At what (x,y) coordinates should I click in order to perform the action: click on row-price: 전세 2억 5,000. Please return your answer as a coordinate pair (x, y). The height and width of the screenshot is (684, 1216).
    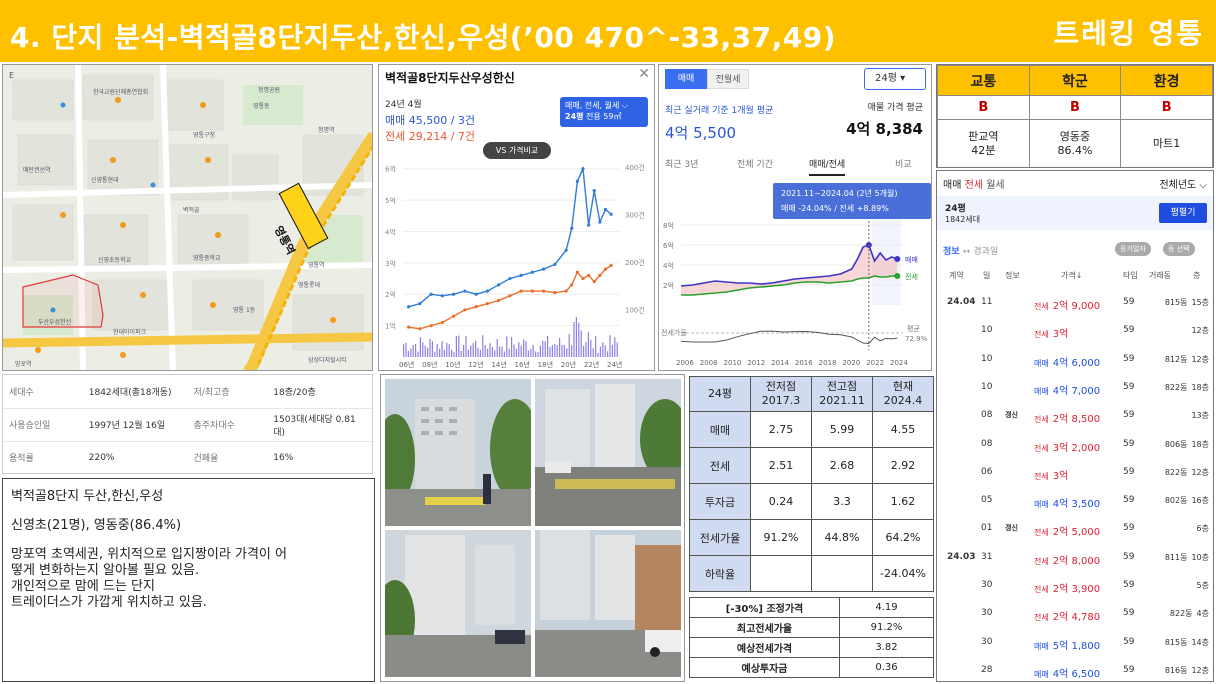
    Looking at the image, I should click on (1067, 530).